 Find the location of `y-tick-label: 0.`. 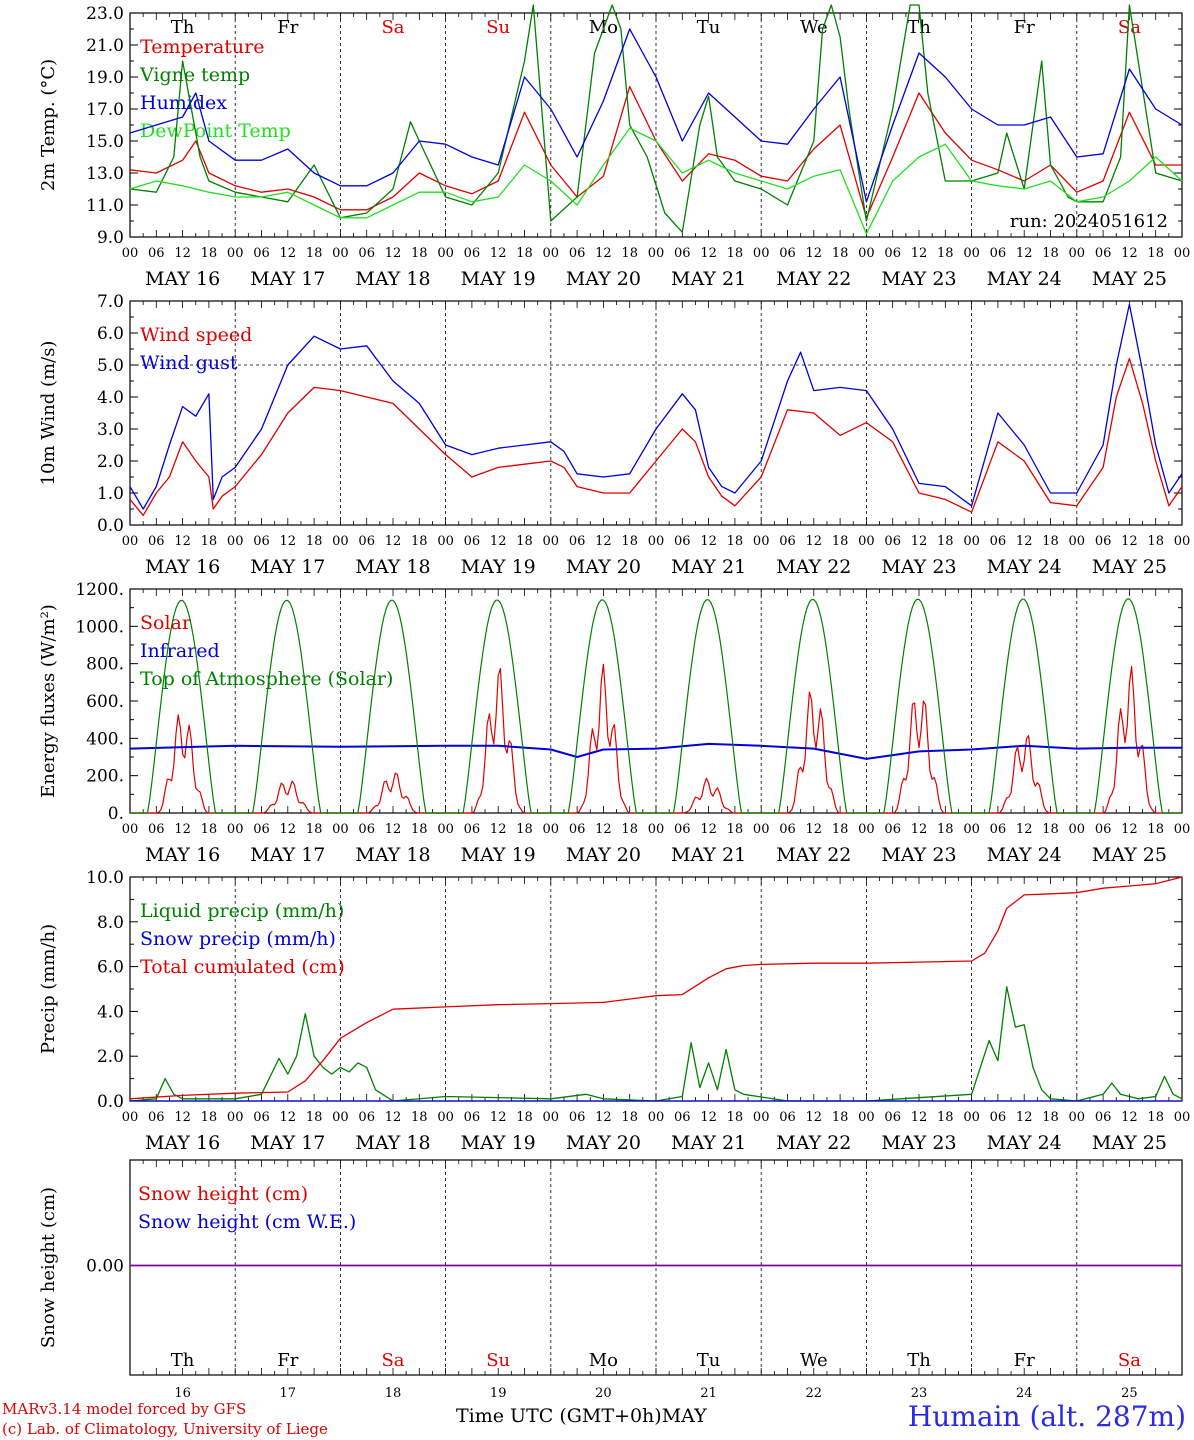

y-tick-label: 0. is located at coordinates (116, 814).